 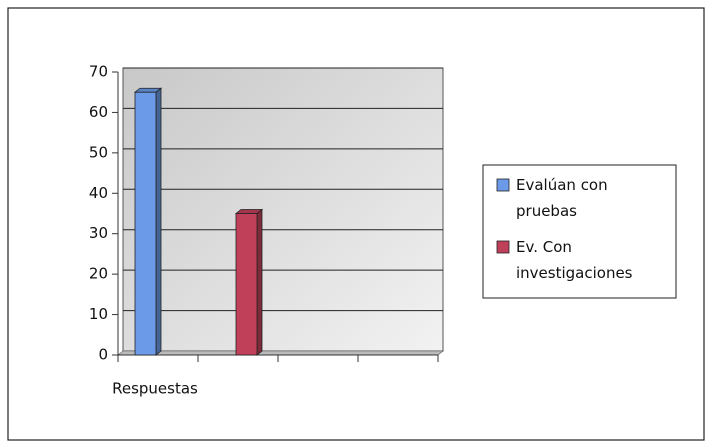 What do you see at coordinates (98, 274) in the screenshot?
I see `y-tick-label: 20` at bounding box center [98, 274].